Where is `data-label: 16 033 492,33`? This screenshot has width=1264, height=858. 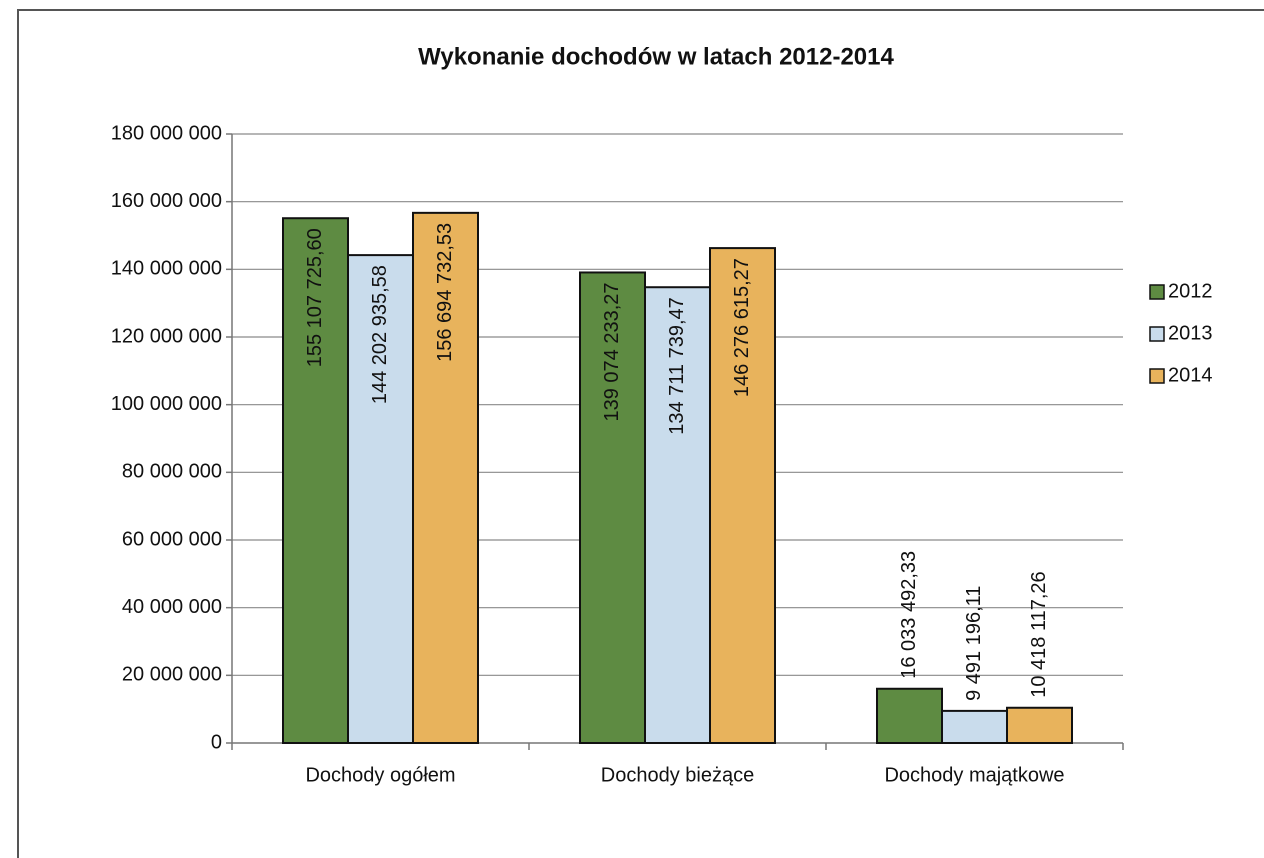 data-label: 16 033 492,33 is located at coordinates (909, 615).